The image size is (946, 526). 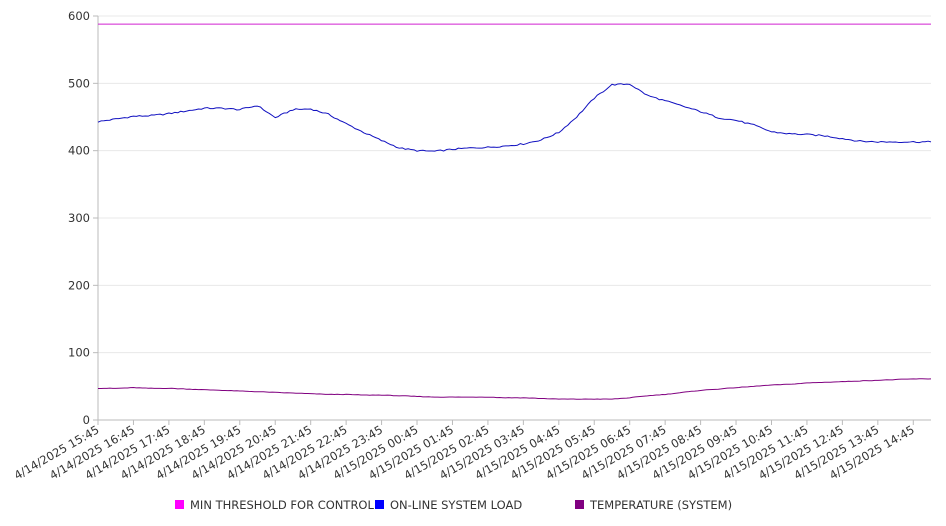 What do you see at coordinates (79, 218) in the screenshot?
I see `y-tick-label: 300` at bounding box center [79, 218].